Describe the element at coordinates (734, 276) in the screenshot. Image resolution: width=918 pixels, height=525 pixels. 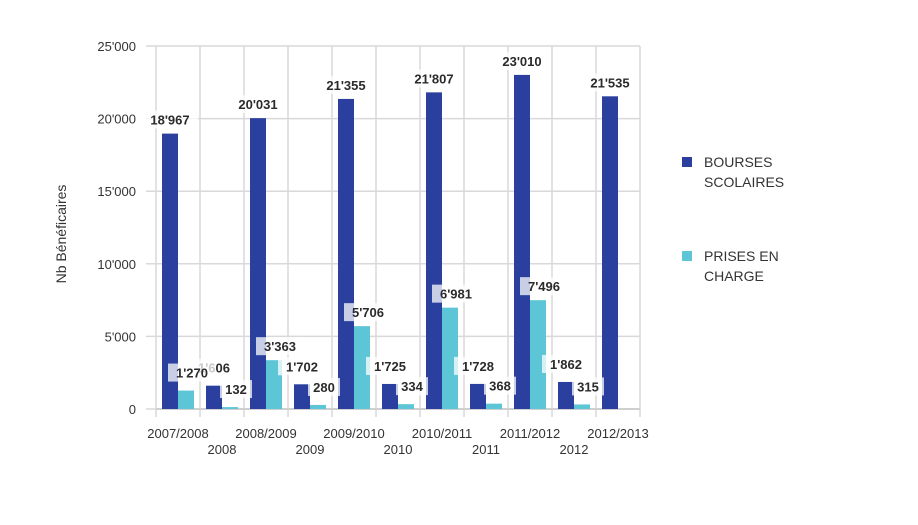
I see `legend-label-prises-line2: CHARGE` at that location.